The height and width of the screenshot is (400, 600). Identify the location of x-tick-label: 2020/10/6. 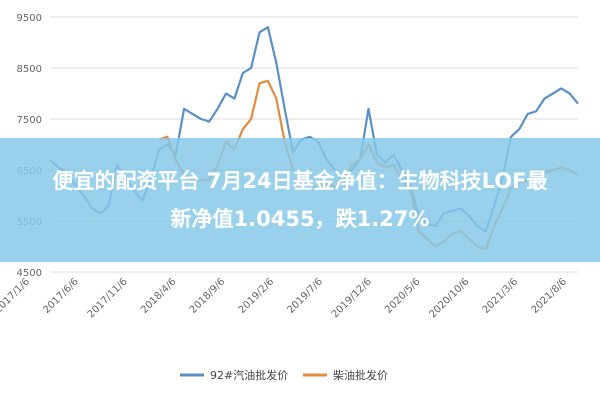
(449, 298).